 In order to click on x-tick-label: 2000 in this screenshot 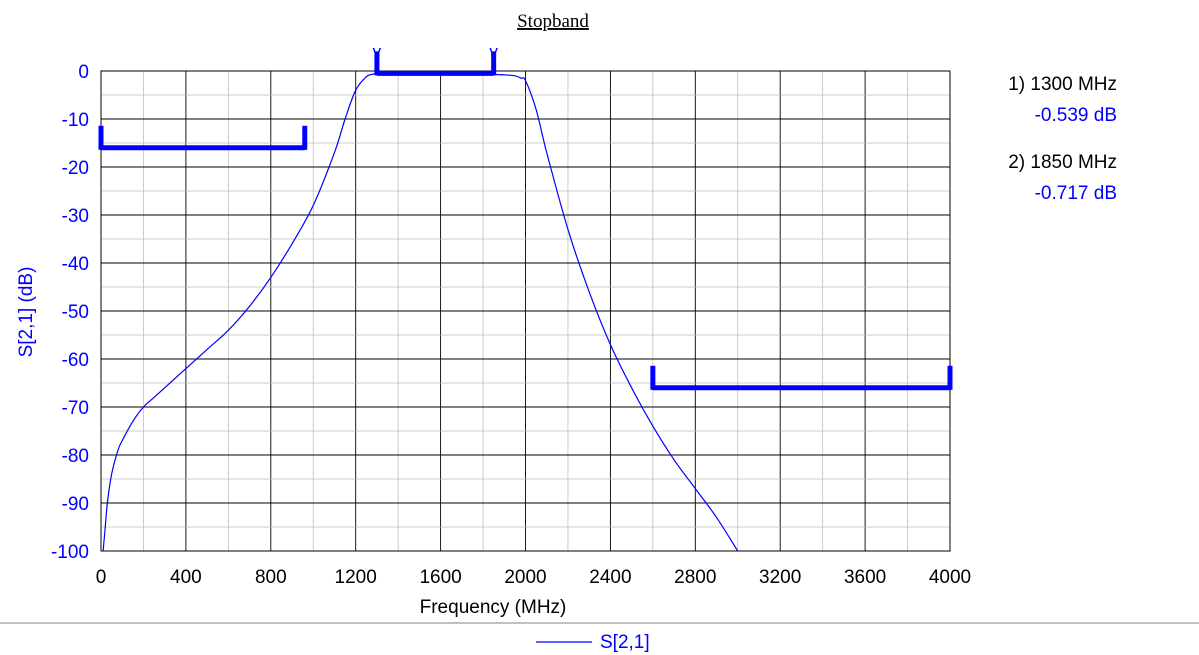, I will do `click(525, 577)`.